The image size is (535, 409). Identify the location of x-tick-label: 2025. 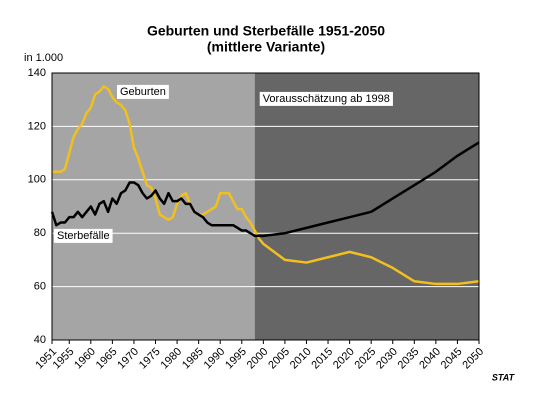
(366, 359).